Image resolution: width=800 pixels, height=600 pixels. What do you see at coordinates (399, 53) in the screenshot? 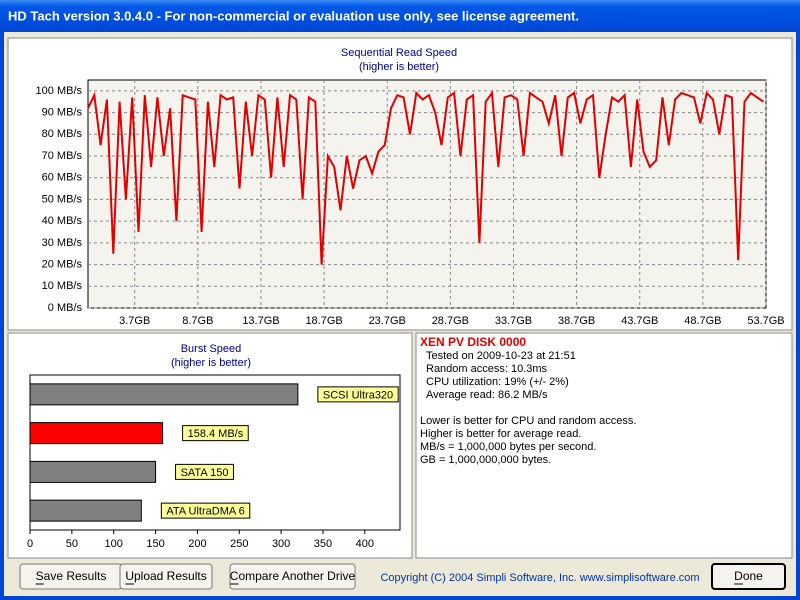
I see `chart-title: Sequential Read Speed` at bounding box center [399, 53].